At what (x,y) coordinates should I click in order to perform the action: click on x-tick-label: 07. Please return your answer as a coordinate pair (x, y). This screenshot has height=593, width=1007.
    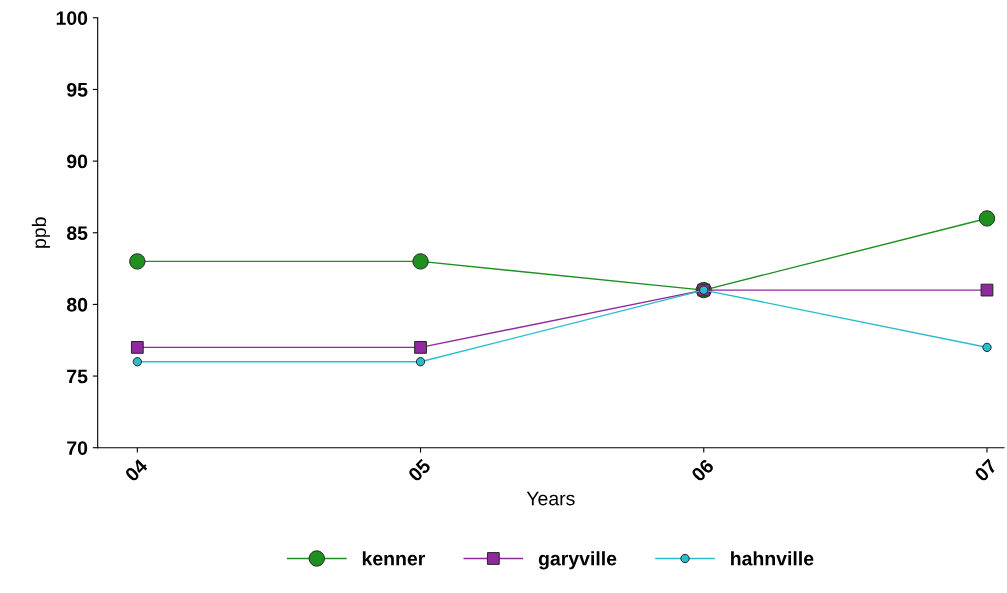
    Looking at the image, I should click on (985, 470).